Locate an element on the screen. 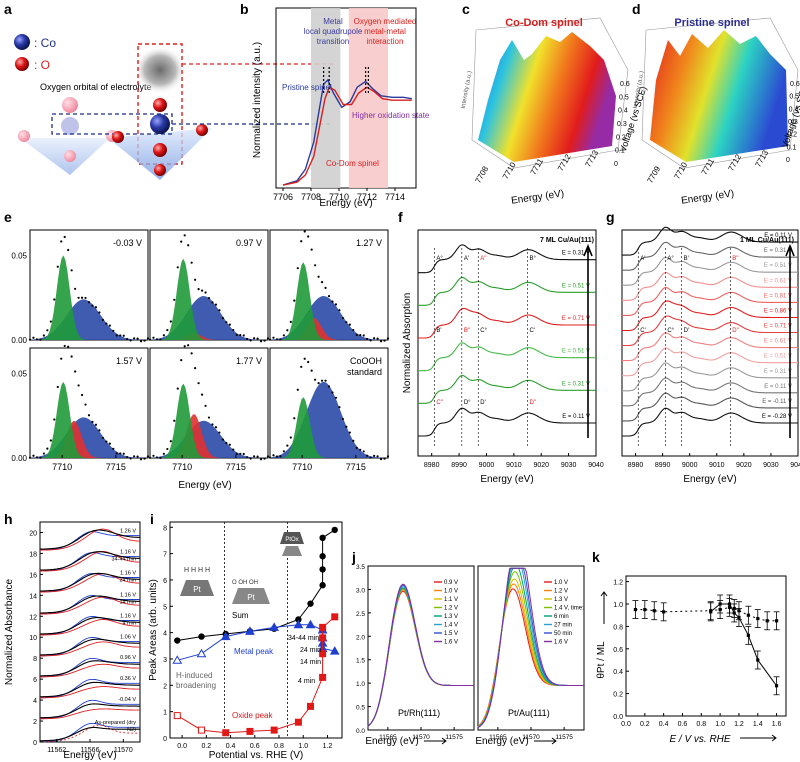 The height and width of the screenshot is (762, 800). h-x-tick-label: 11566 is located at coordinates (90, 750).